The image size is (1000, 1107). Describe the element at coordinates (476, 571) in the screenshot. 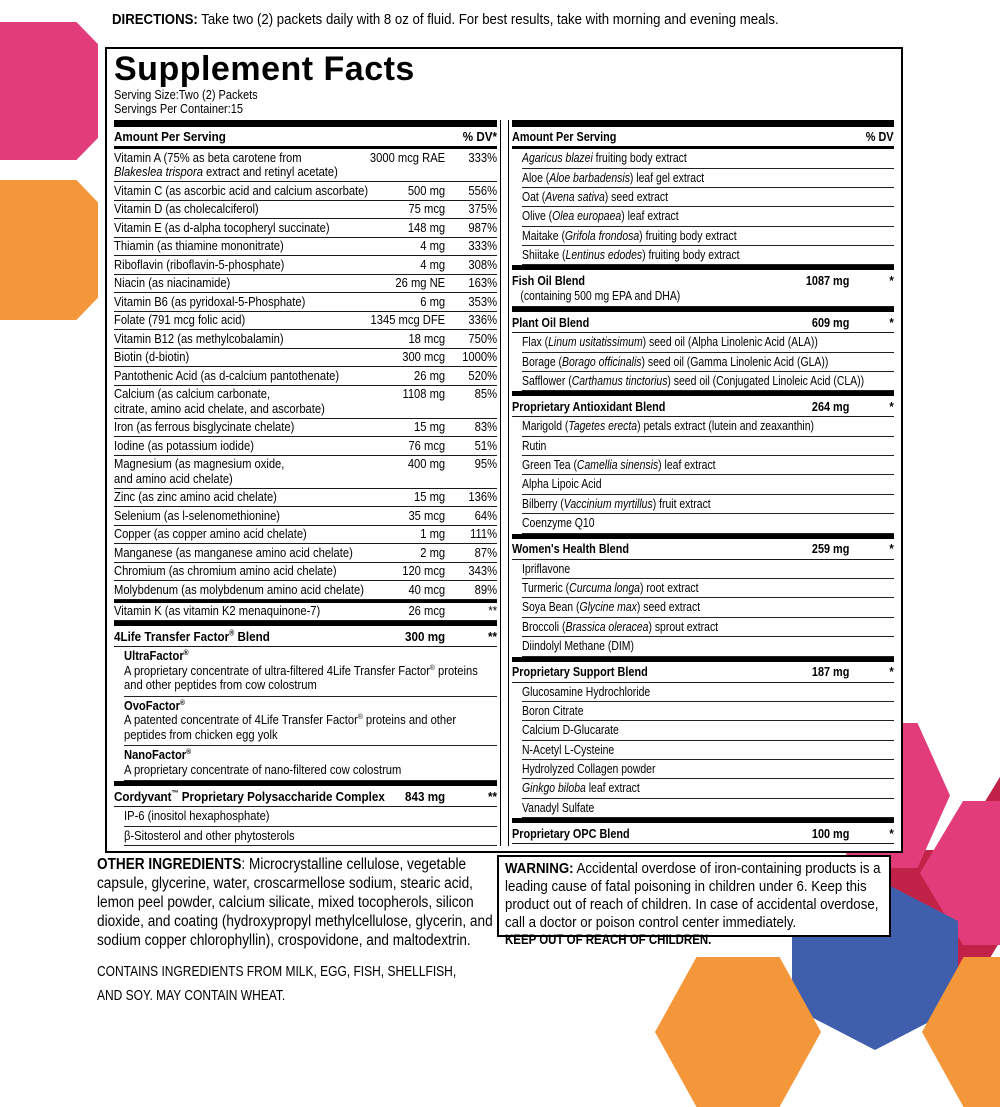

I see `nutrient-dv: 343%` at that location.